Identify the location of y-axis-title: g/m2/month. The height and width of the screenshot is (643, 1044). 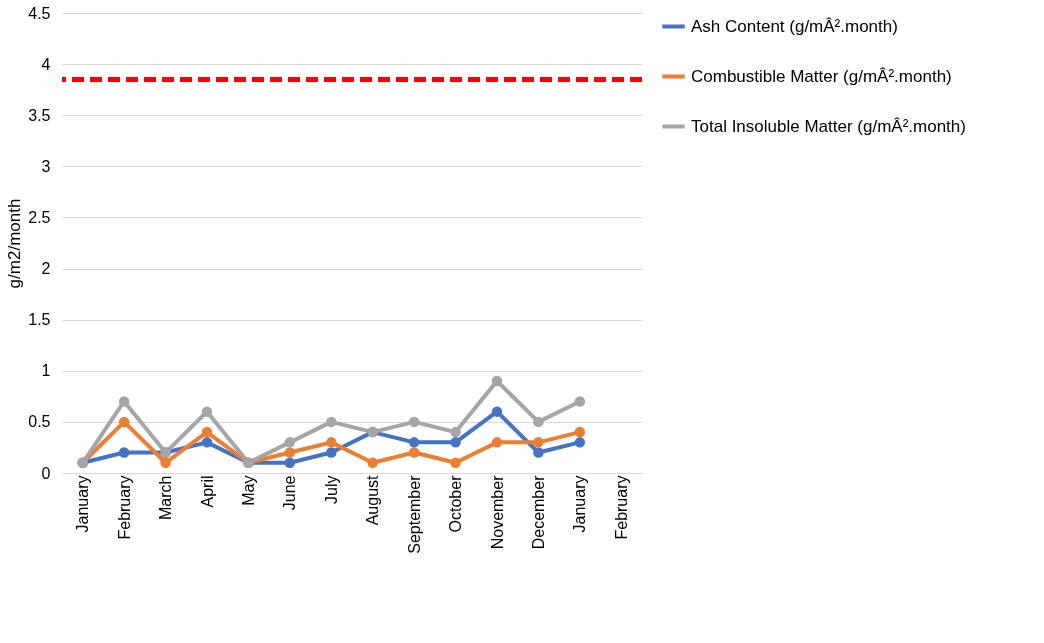
(15, 243).